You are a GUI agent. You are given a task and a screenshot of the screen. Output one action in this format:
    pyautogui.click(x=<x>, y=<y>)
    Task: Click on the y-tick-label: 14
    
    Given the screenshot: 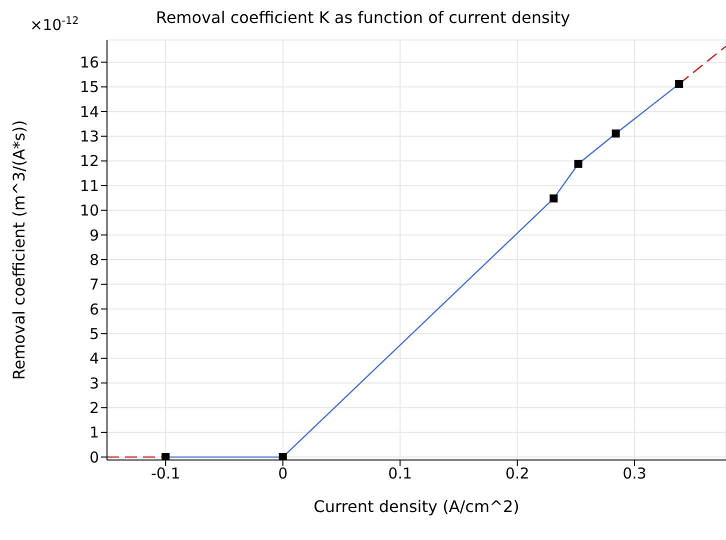 What is the action you would take?
    pyautogui.click(x=89, y=111)
    